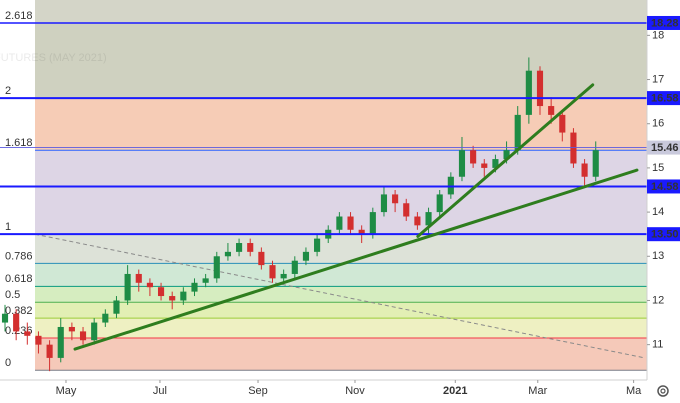 The height and width of the screenshot is (403, 680). I want to click on price-axis-panel, so click(663, 201).